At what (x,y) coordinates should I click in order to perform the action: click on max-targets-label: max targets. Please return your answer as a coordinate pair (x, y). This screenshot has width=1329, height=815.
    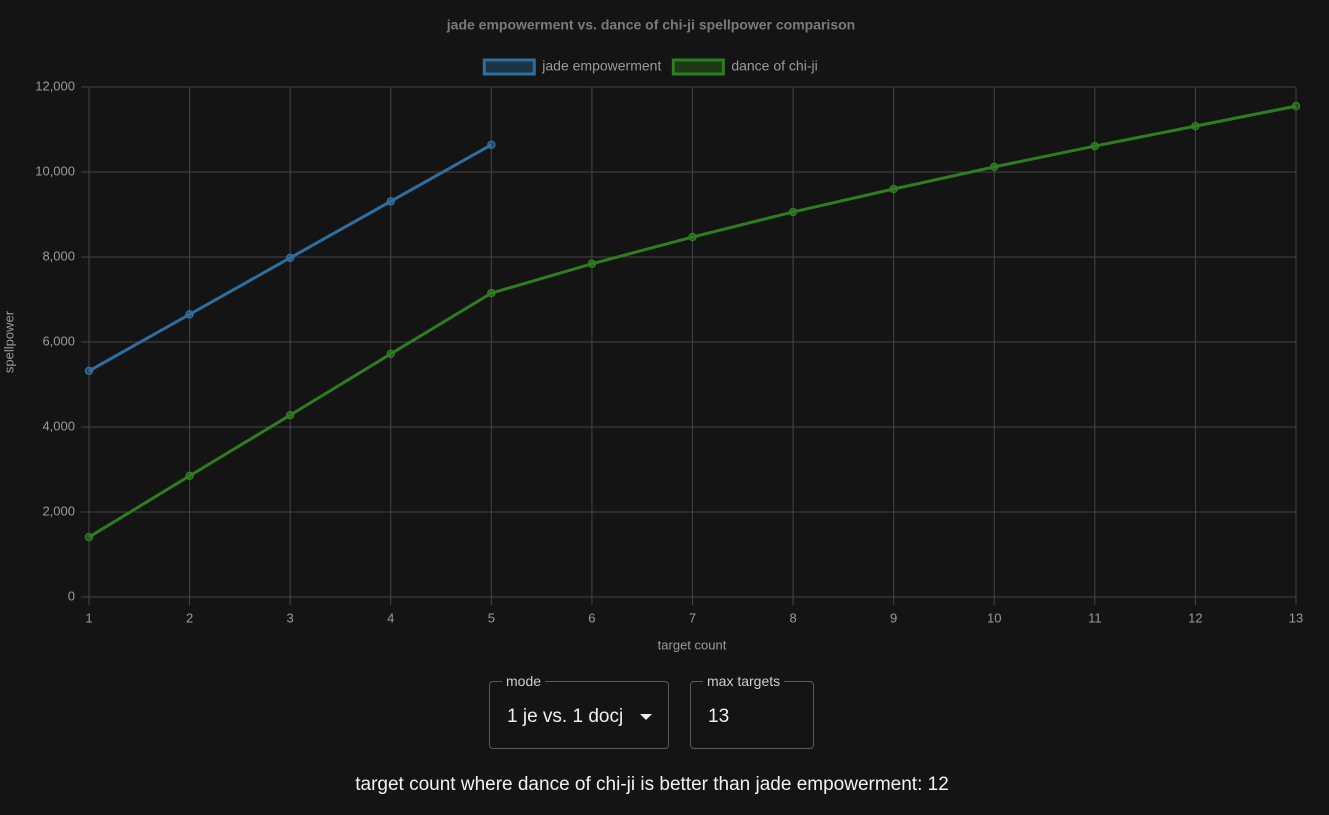
    Looking at the image, I should click on (744, 681).